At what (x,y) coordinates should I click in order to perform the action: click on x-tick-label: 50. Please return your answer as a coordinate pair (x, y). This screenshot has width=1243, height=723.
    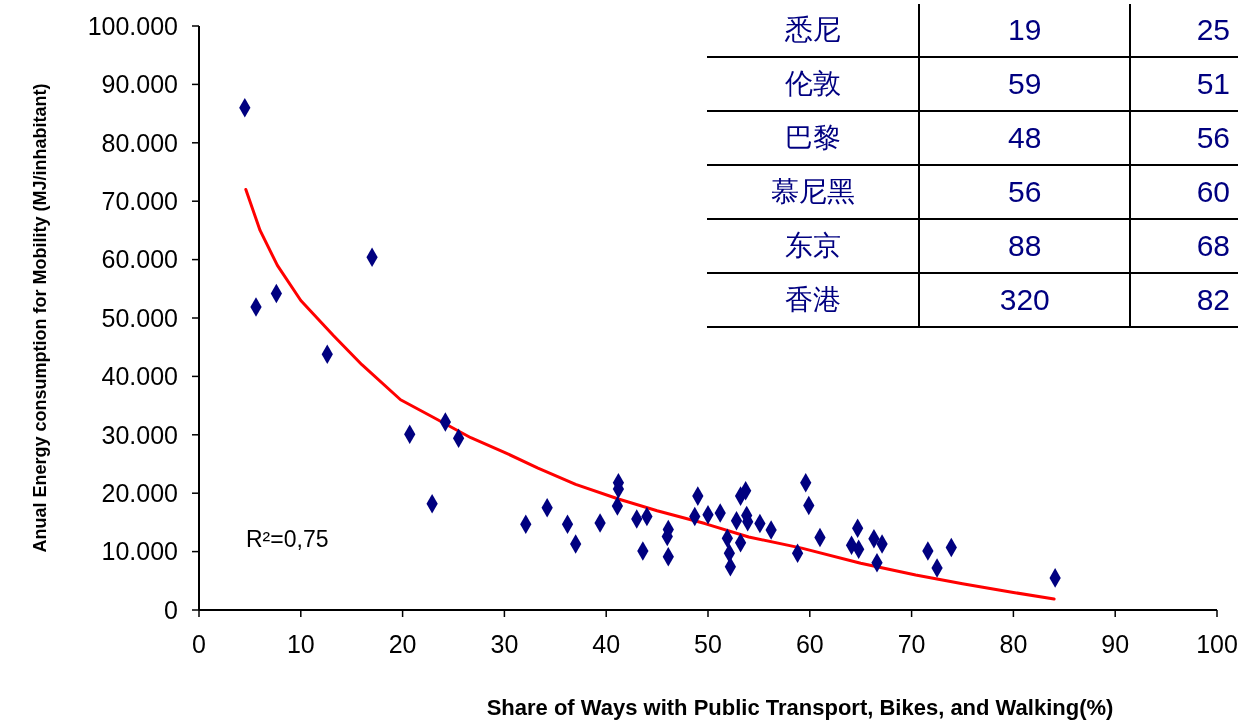
    Looking at the image, I should click on (708, 643).